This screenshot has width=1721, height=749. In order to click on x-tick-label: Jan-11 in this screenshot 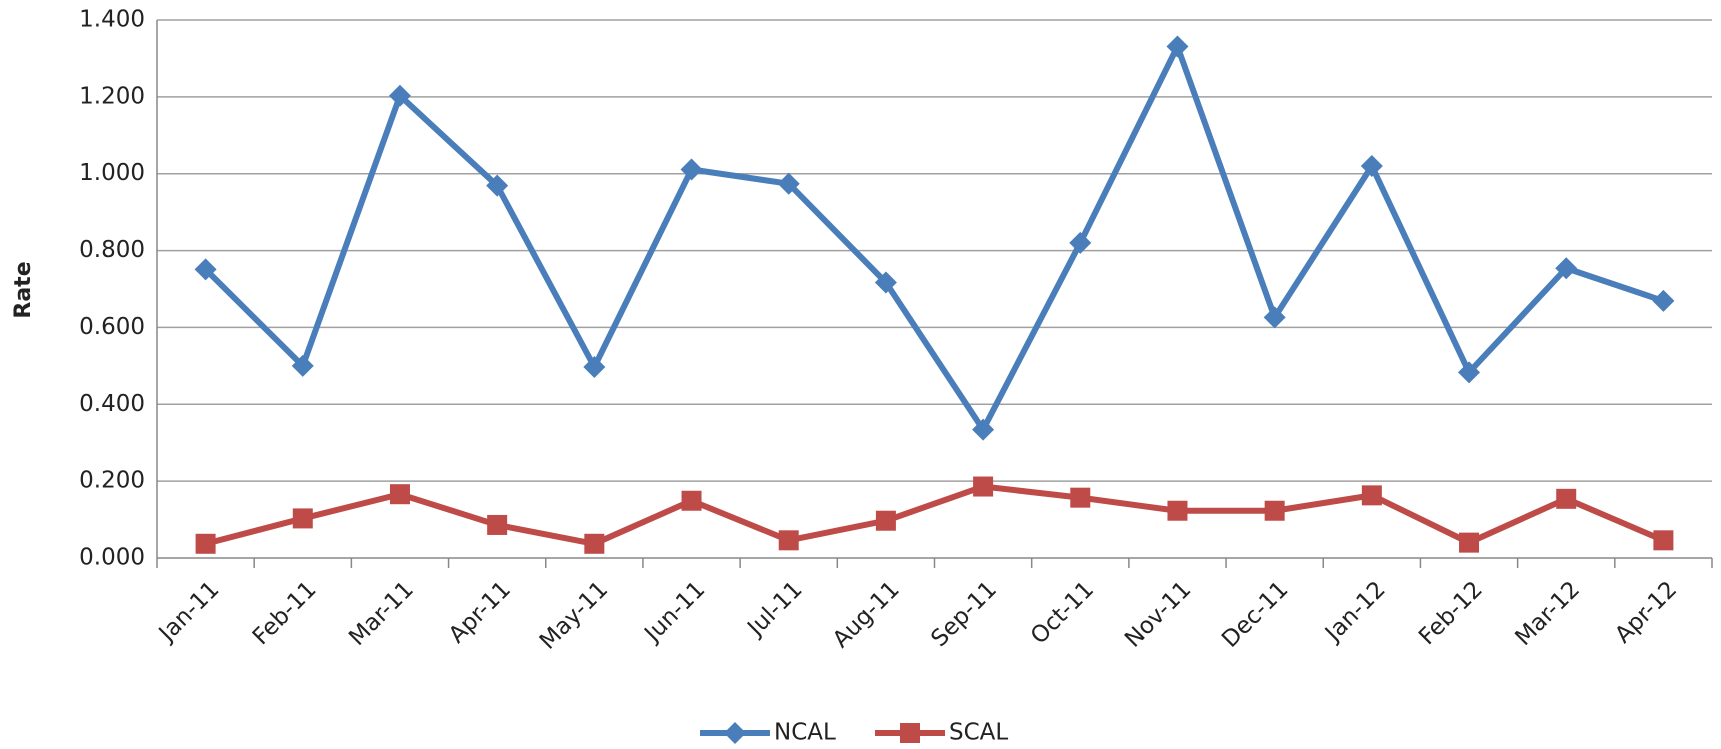, I will do `click(188, 611)`.